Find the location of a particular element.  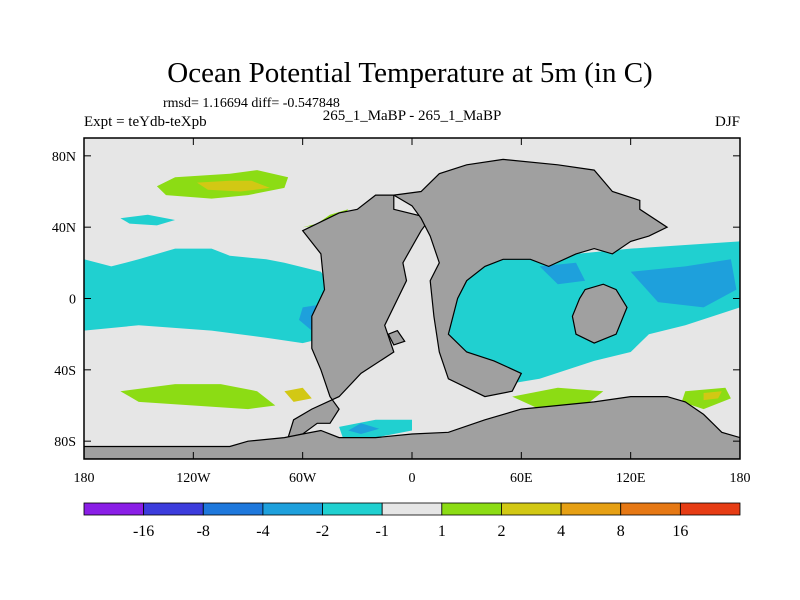

west-pacific-cool-core is located at coordinates (683, 283).